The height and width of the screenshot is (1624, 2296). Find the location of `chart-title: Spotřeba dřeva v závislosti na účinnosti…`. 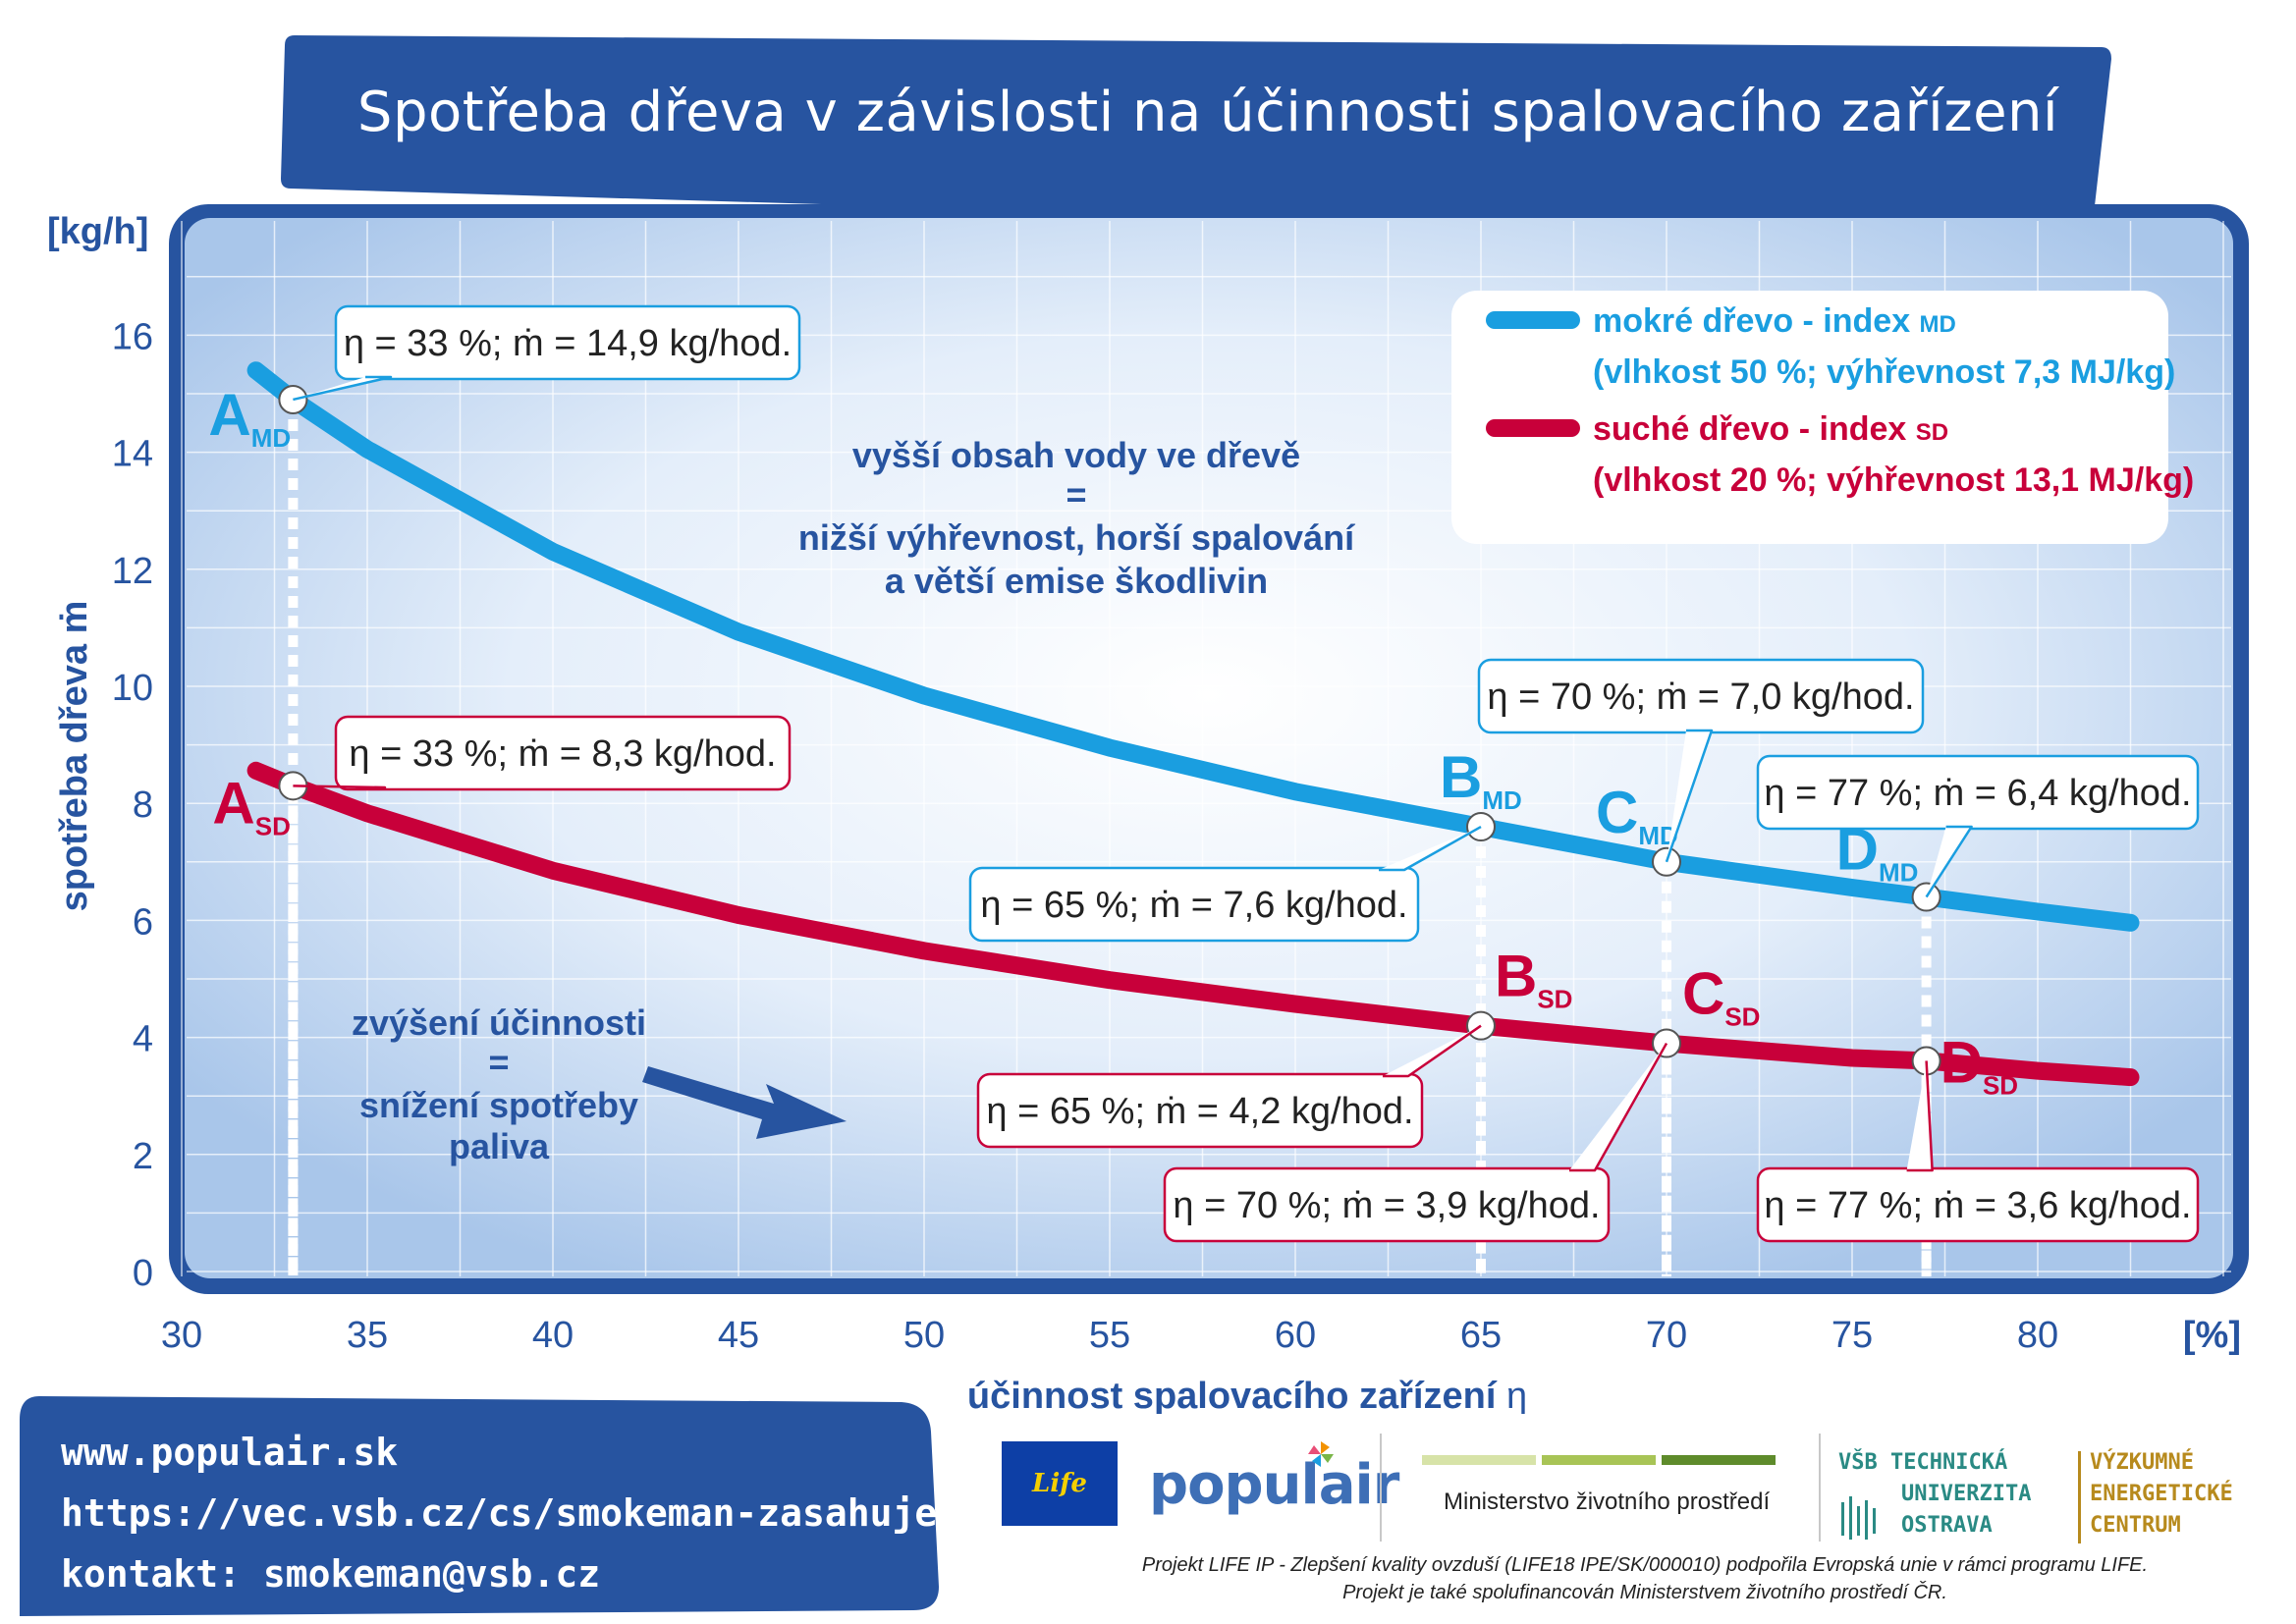

chart-title: Spotřeba dřeva v závislosti na účinnosti… is located at coordinates (1207, 112).